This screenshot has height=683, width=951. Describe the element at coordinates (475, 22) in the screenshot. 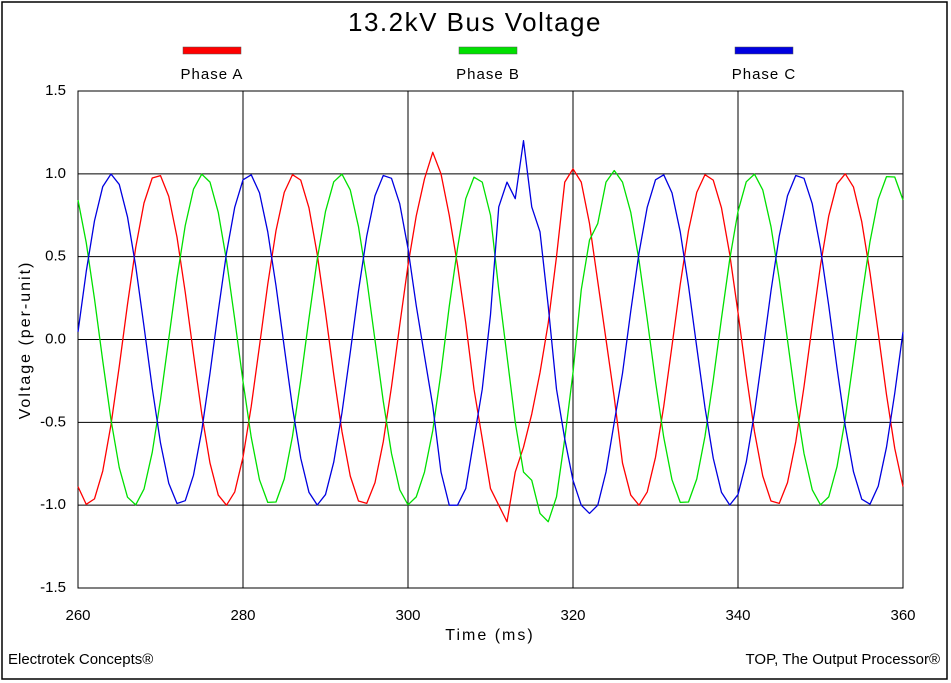

I see `chart-title: 13.2kV Bus Voltage` at that location.